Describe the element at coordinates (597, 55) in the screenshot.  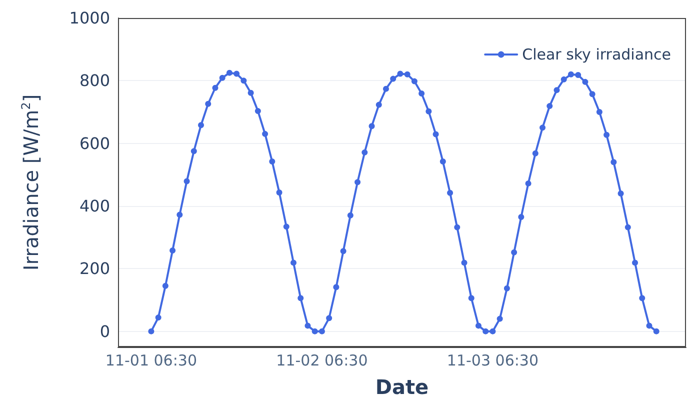
I see `legend-label: Clear sky irradiance` at that location.